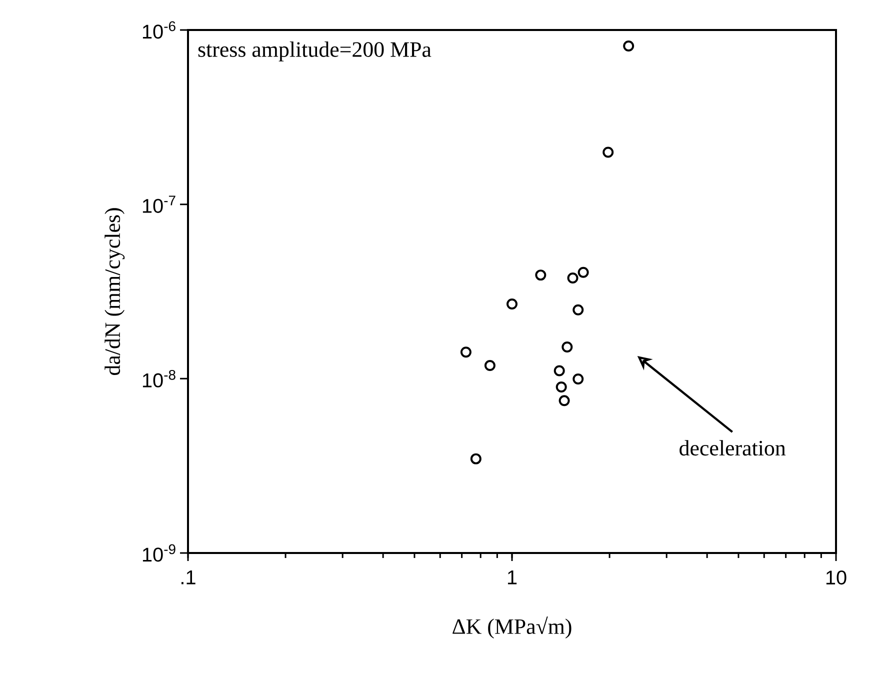  Describe the element at coordinates (836, 577) in the screenshot. I see `x-tick-label: 10` at that location.